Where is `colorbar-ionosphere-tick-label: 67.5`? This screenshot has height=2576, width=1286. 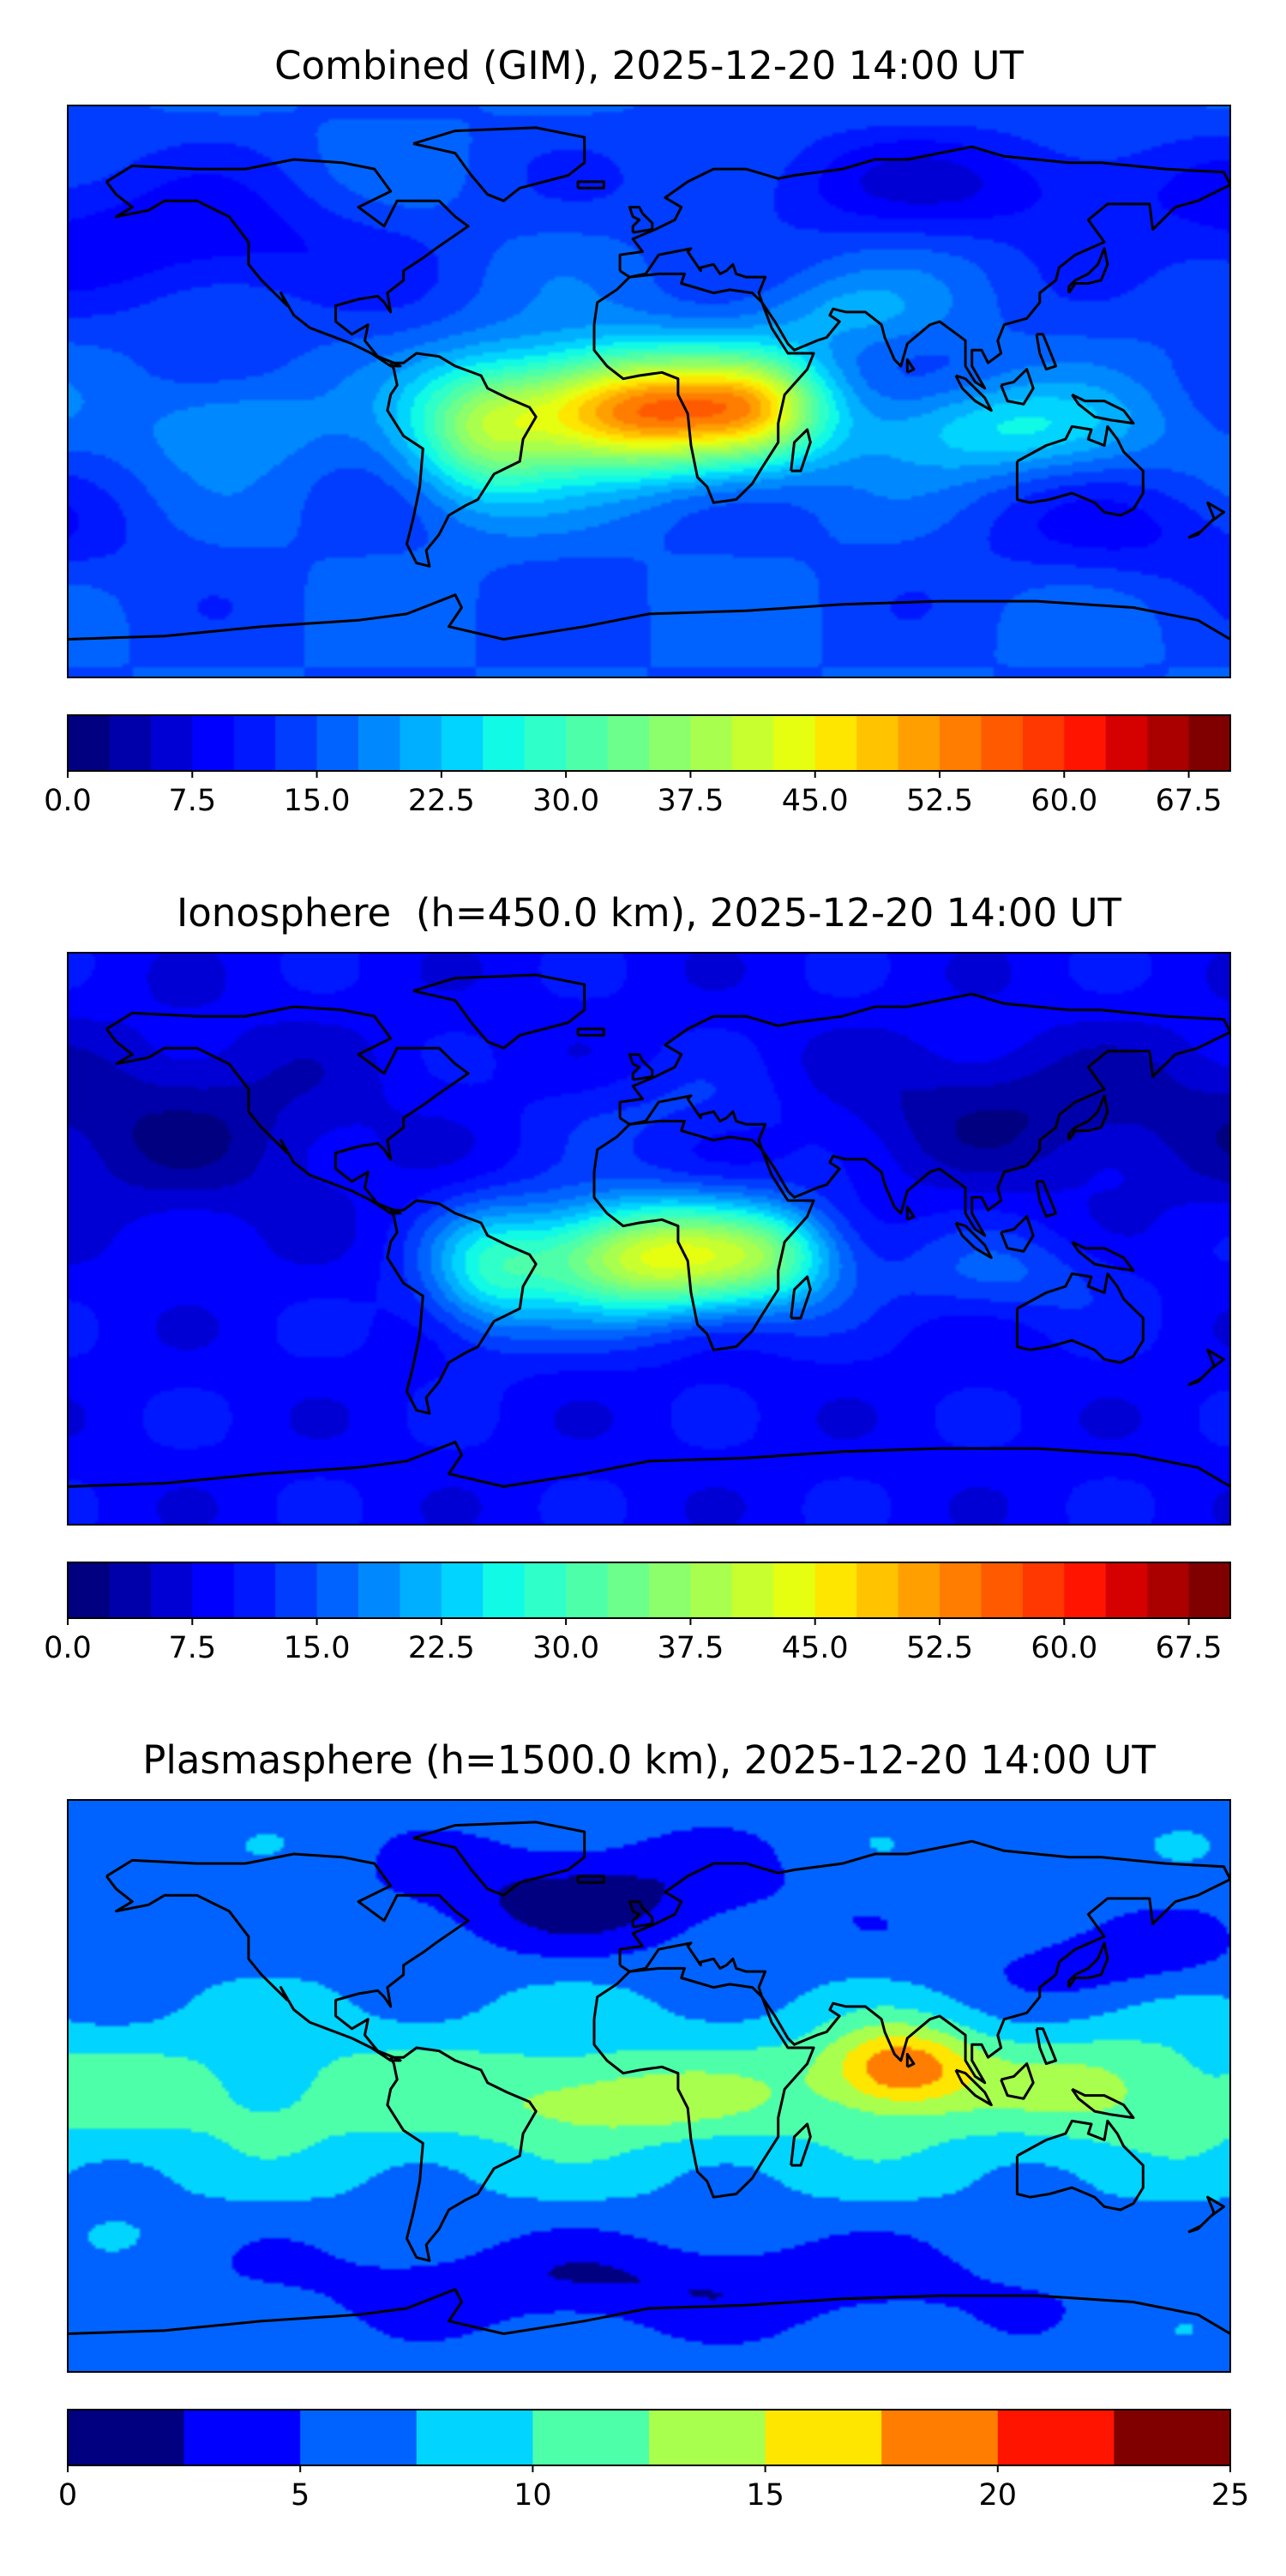
colorbar-ionosphere-tick-label: 67.5 is located at coordinates (1189, 1648).